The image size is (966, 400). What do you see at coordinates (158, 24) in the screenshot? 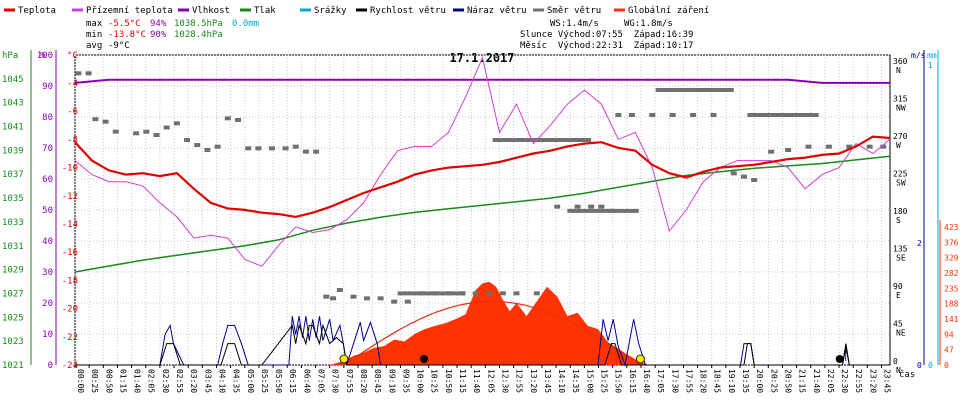
I see `stat-max-hum: 94%` at bounding box center [158, 24].